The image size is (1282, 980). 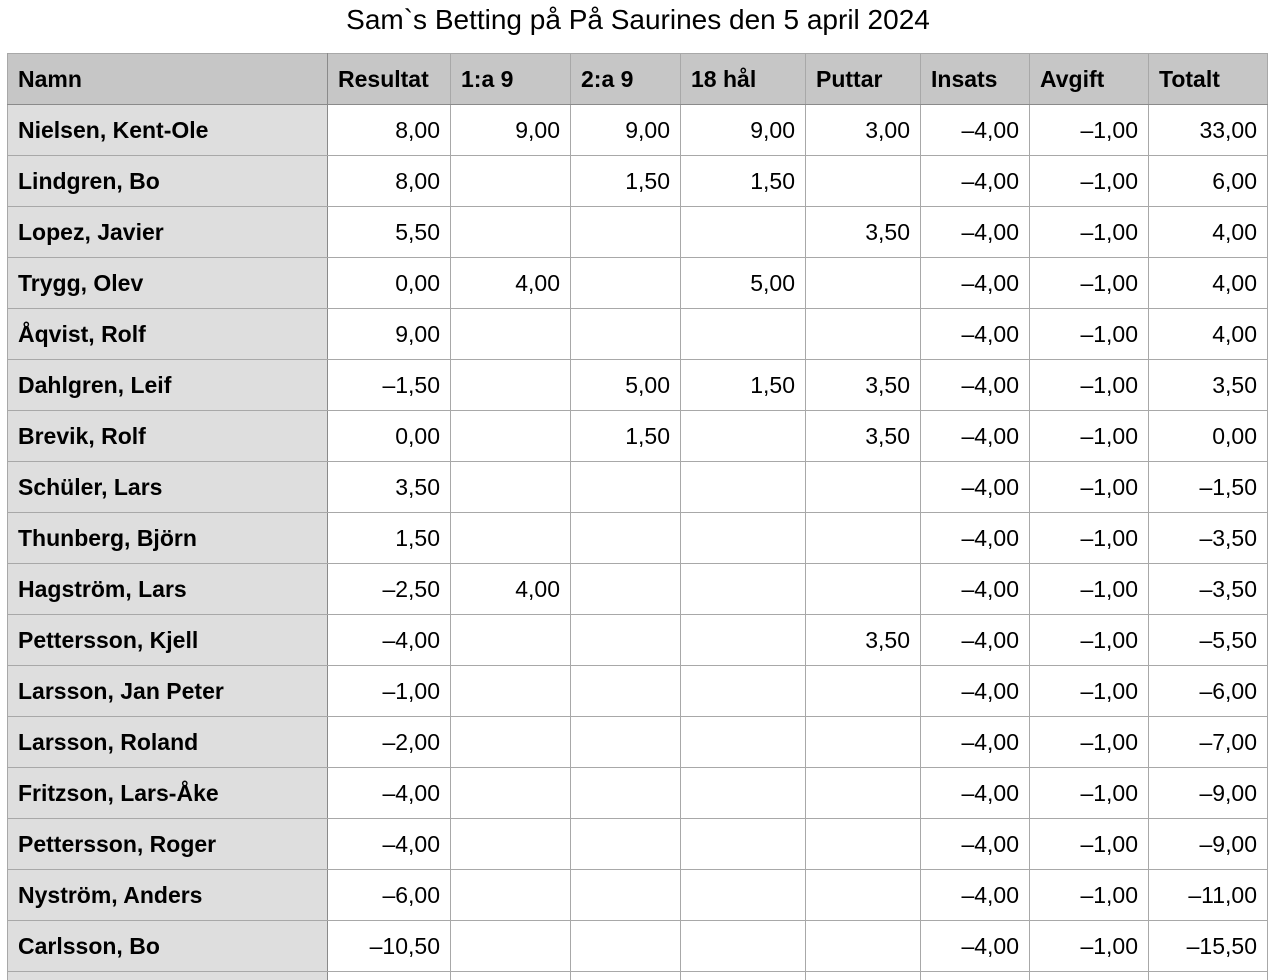 What do you see at coordinates (1208, 691) in the screenshot?
I see `value-cell: –6,00` at bounding box center [1208, 691].